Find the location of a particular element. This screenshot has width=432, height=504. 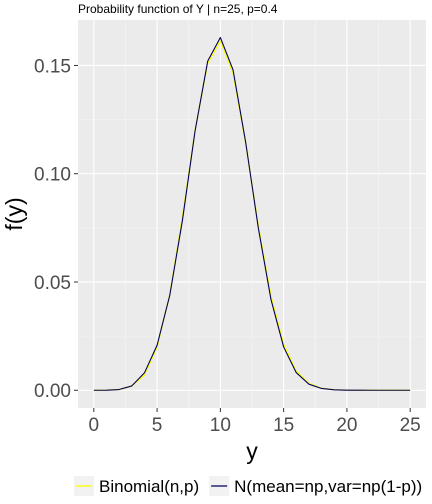

chart-title: Probability function of Y | n=25, p=0.4 is located at coordinates (178, 9).